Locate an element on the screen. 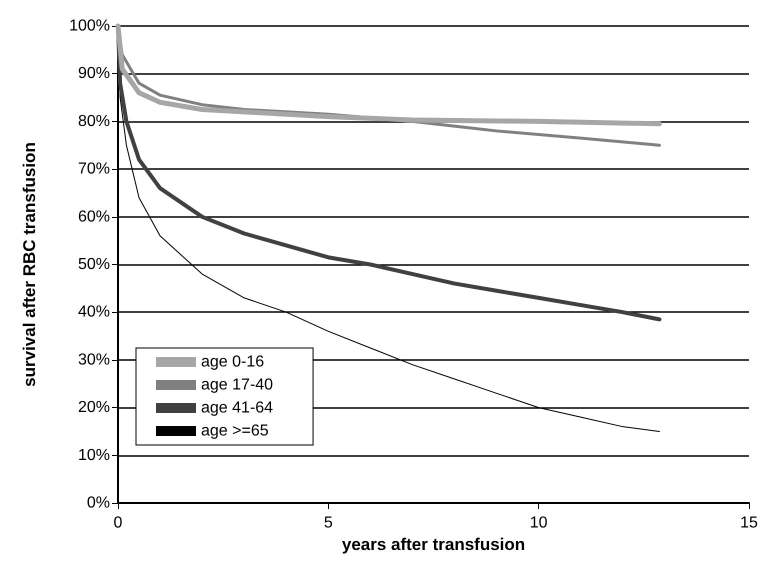 The width and height of the screenshot is (769, 569). legend-label: age >=65 is located at coordinates (235, 431).